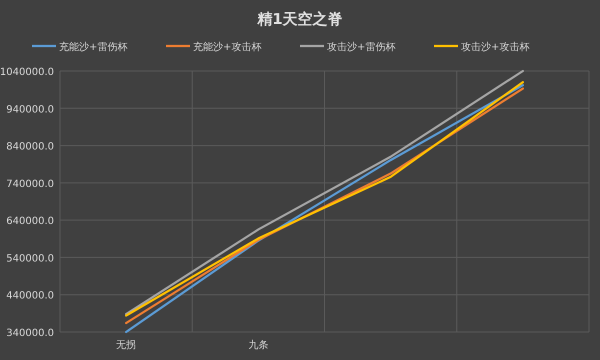 This screenshot has height=360, width=600. Describe the element at coordinates (258, 345) in the screenshot. I see `x-tick-label: 九条` at that location.